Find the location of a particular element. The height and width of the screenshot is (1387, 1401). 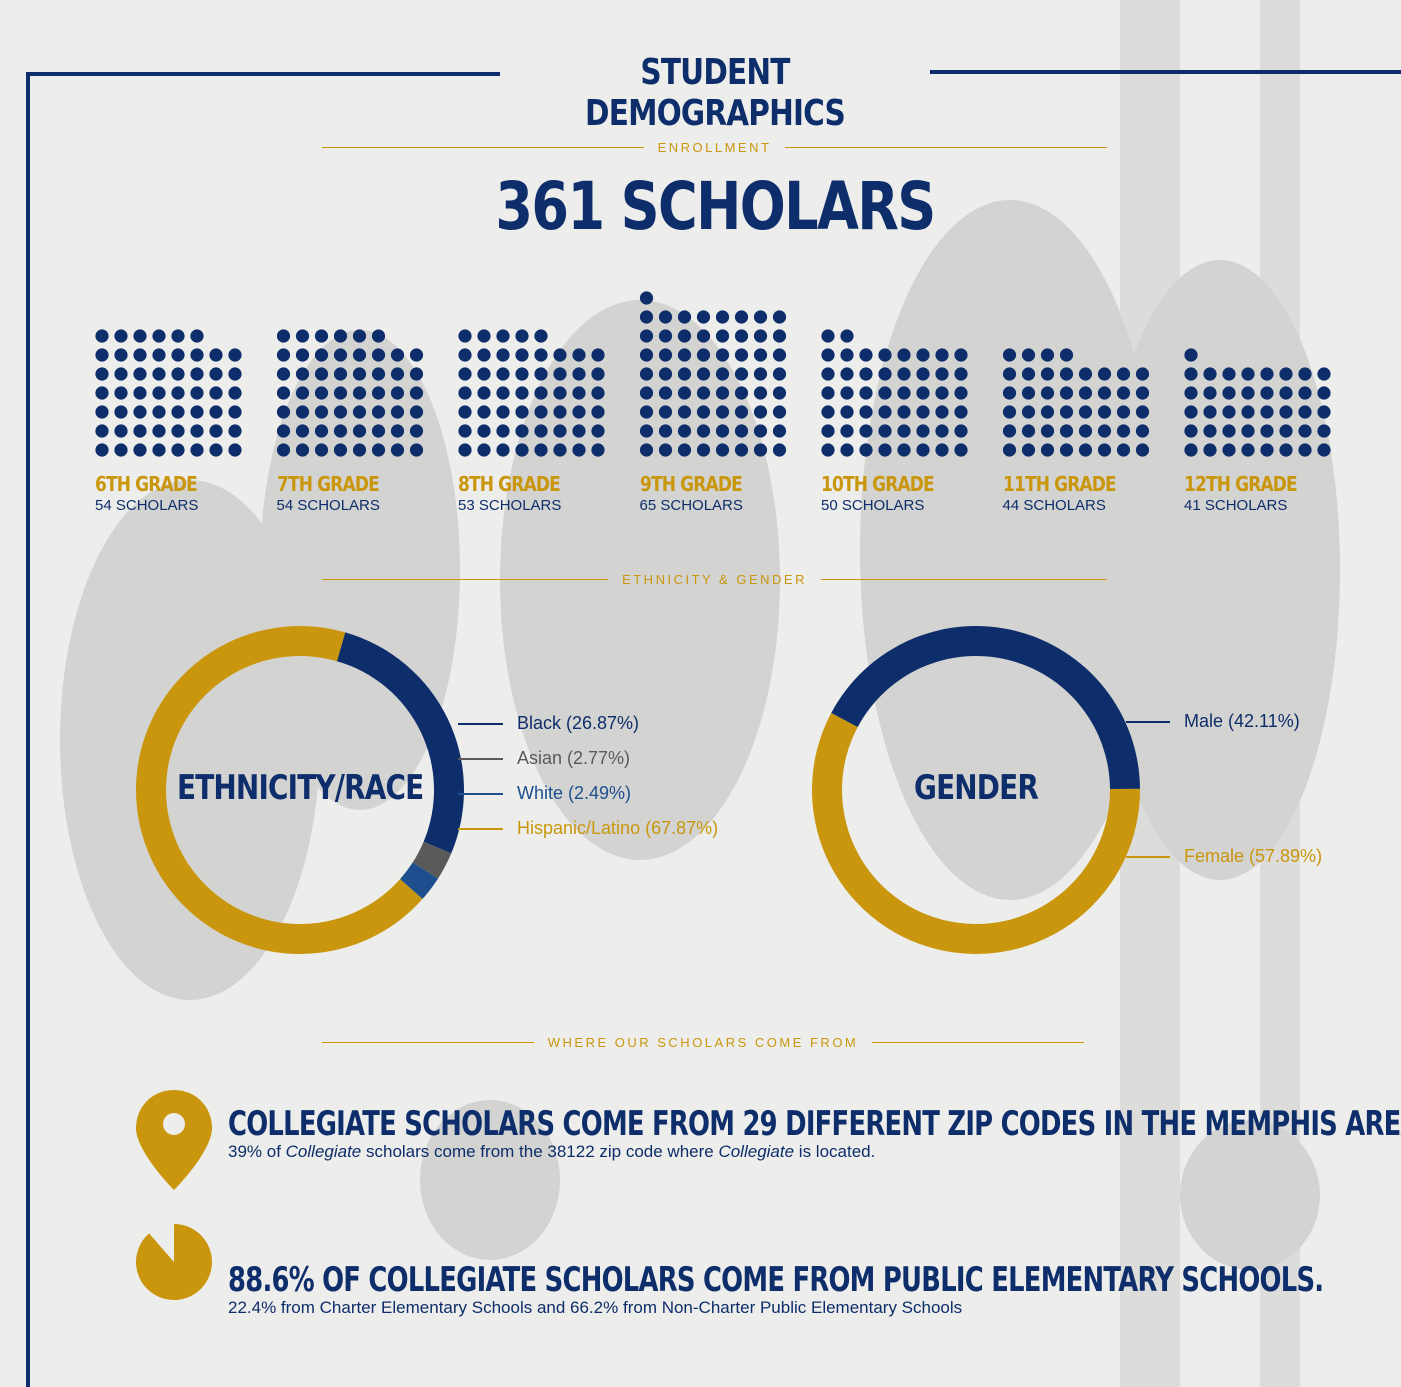

frame-top-right is located at coordinates (1165, 72).